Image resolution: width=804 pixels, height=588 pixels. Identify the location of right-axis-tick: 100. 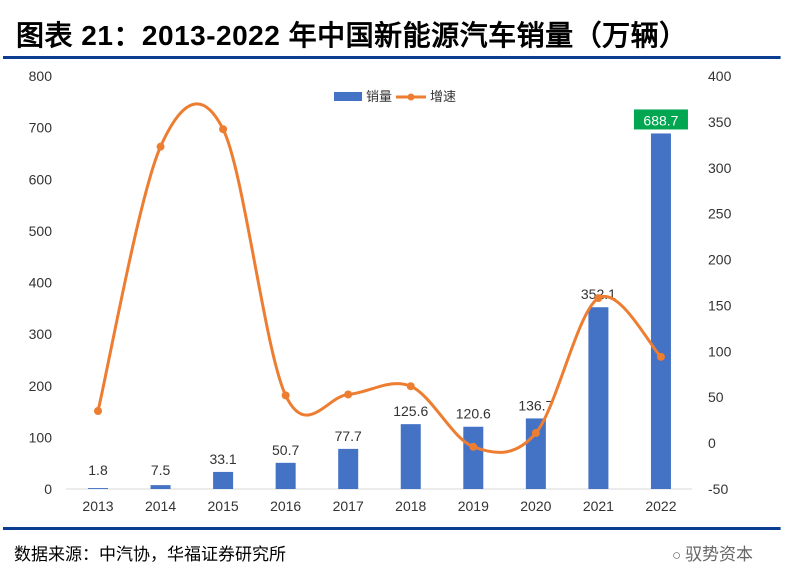
(720, 351).